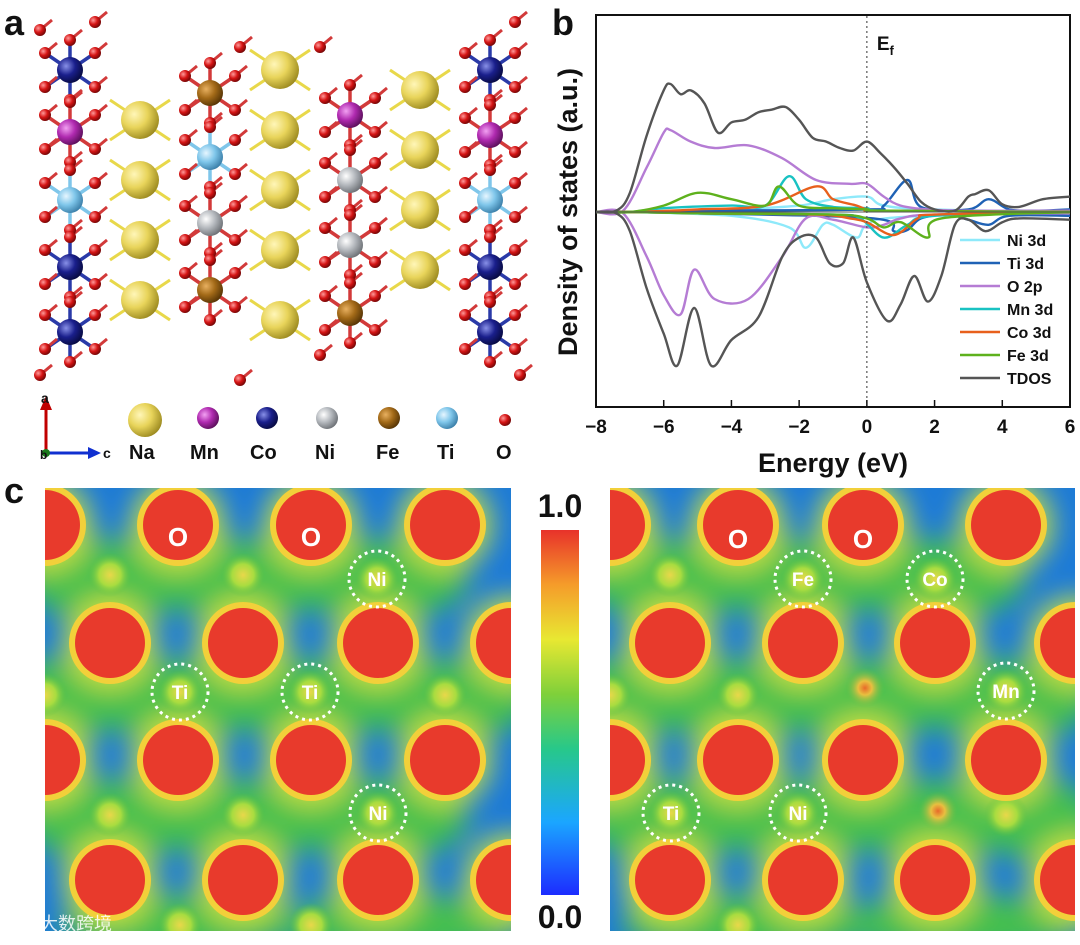 The height and width of the screenshot is (945, 1080). What do you see at coordinates (327, 418) in the screenshot?
I see `legend-ni-swatch` at bounding box center [327, 418].